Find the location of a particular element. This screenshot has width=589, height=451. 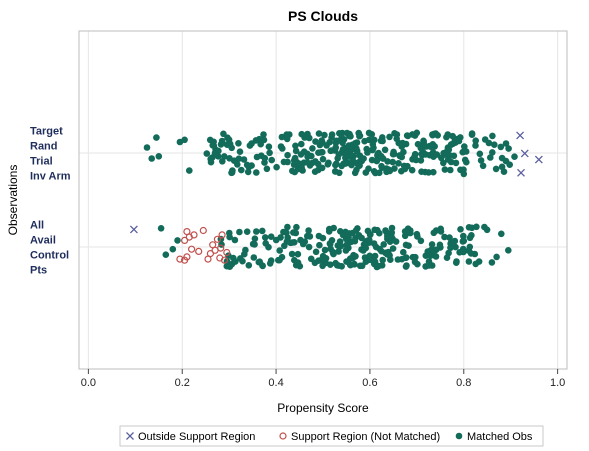

legend-marker-unmatched is located at coordinates (283, 436).